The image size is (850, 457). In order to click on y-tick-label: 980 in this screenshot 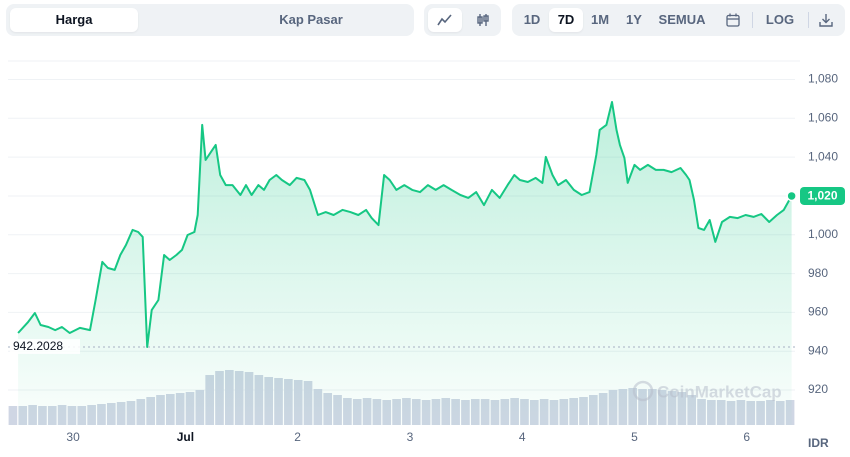, I will do `click(818, 273)`.